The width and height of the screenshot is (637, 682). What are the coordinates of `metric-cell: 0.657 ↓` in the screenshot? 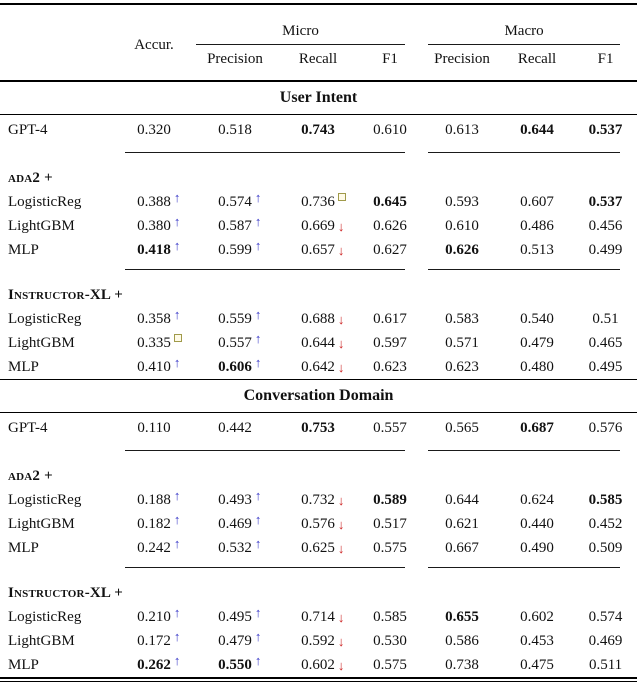 It's located at (318, 250).